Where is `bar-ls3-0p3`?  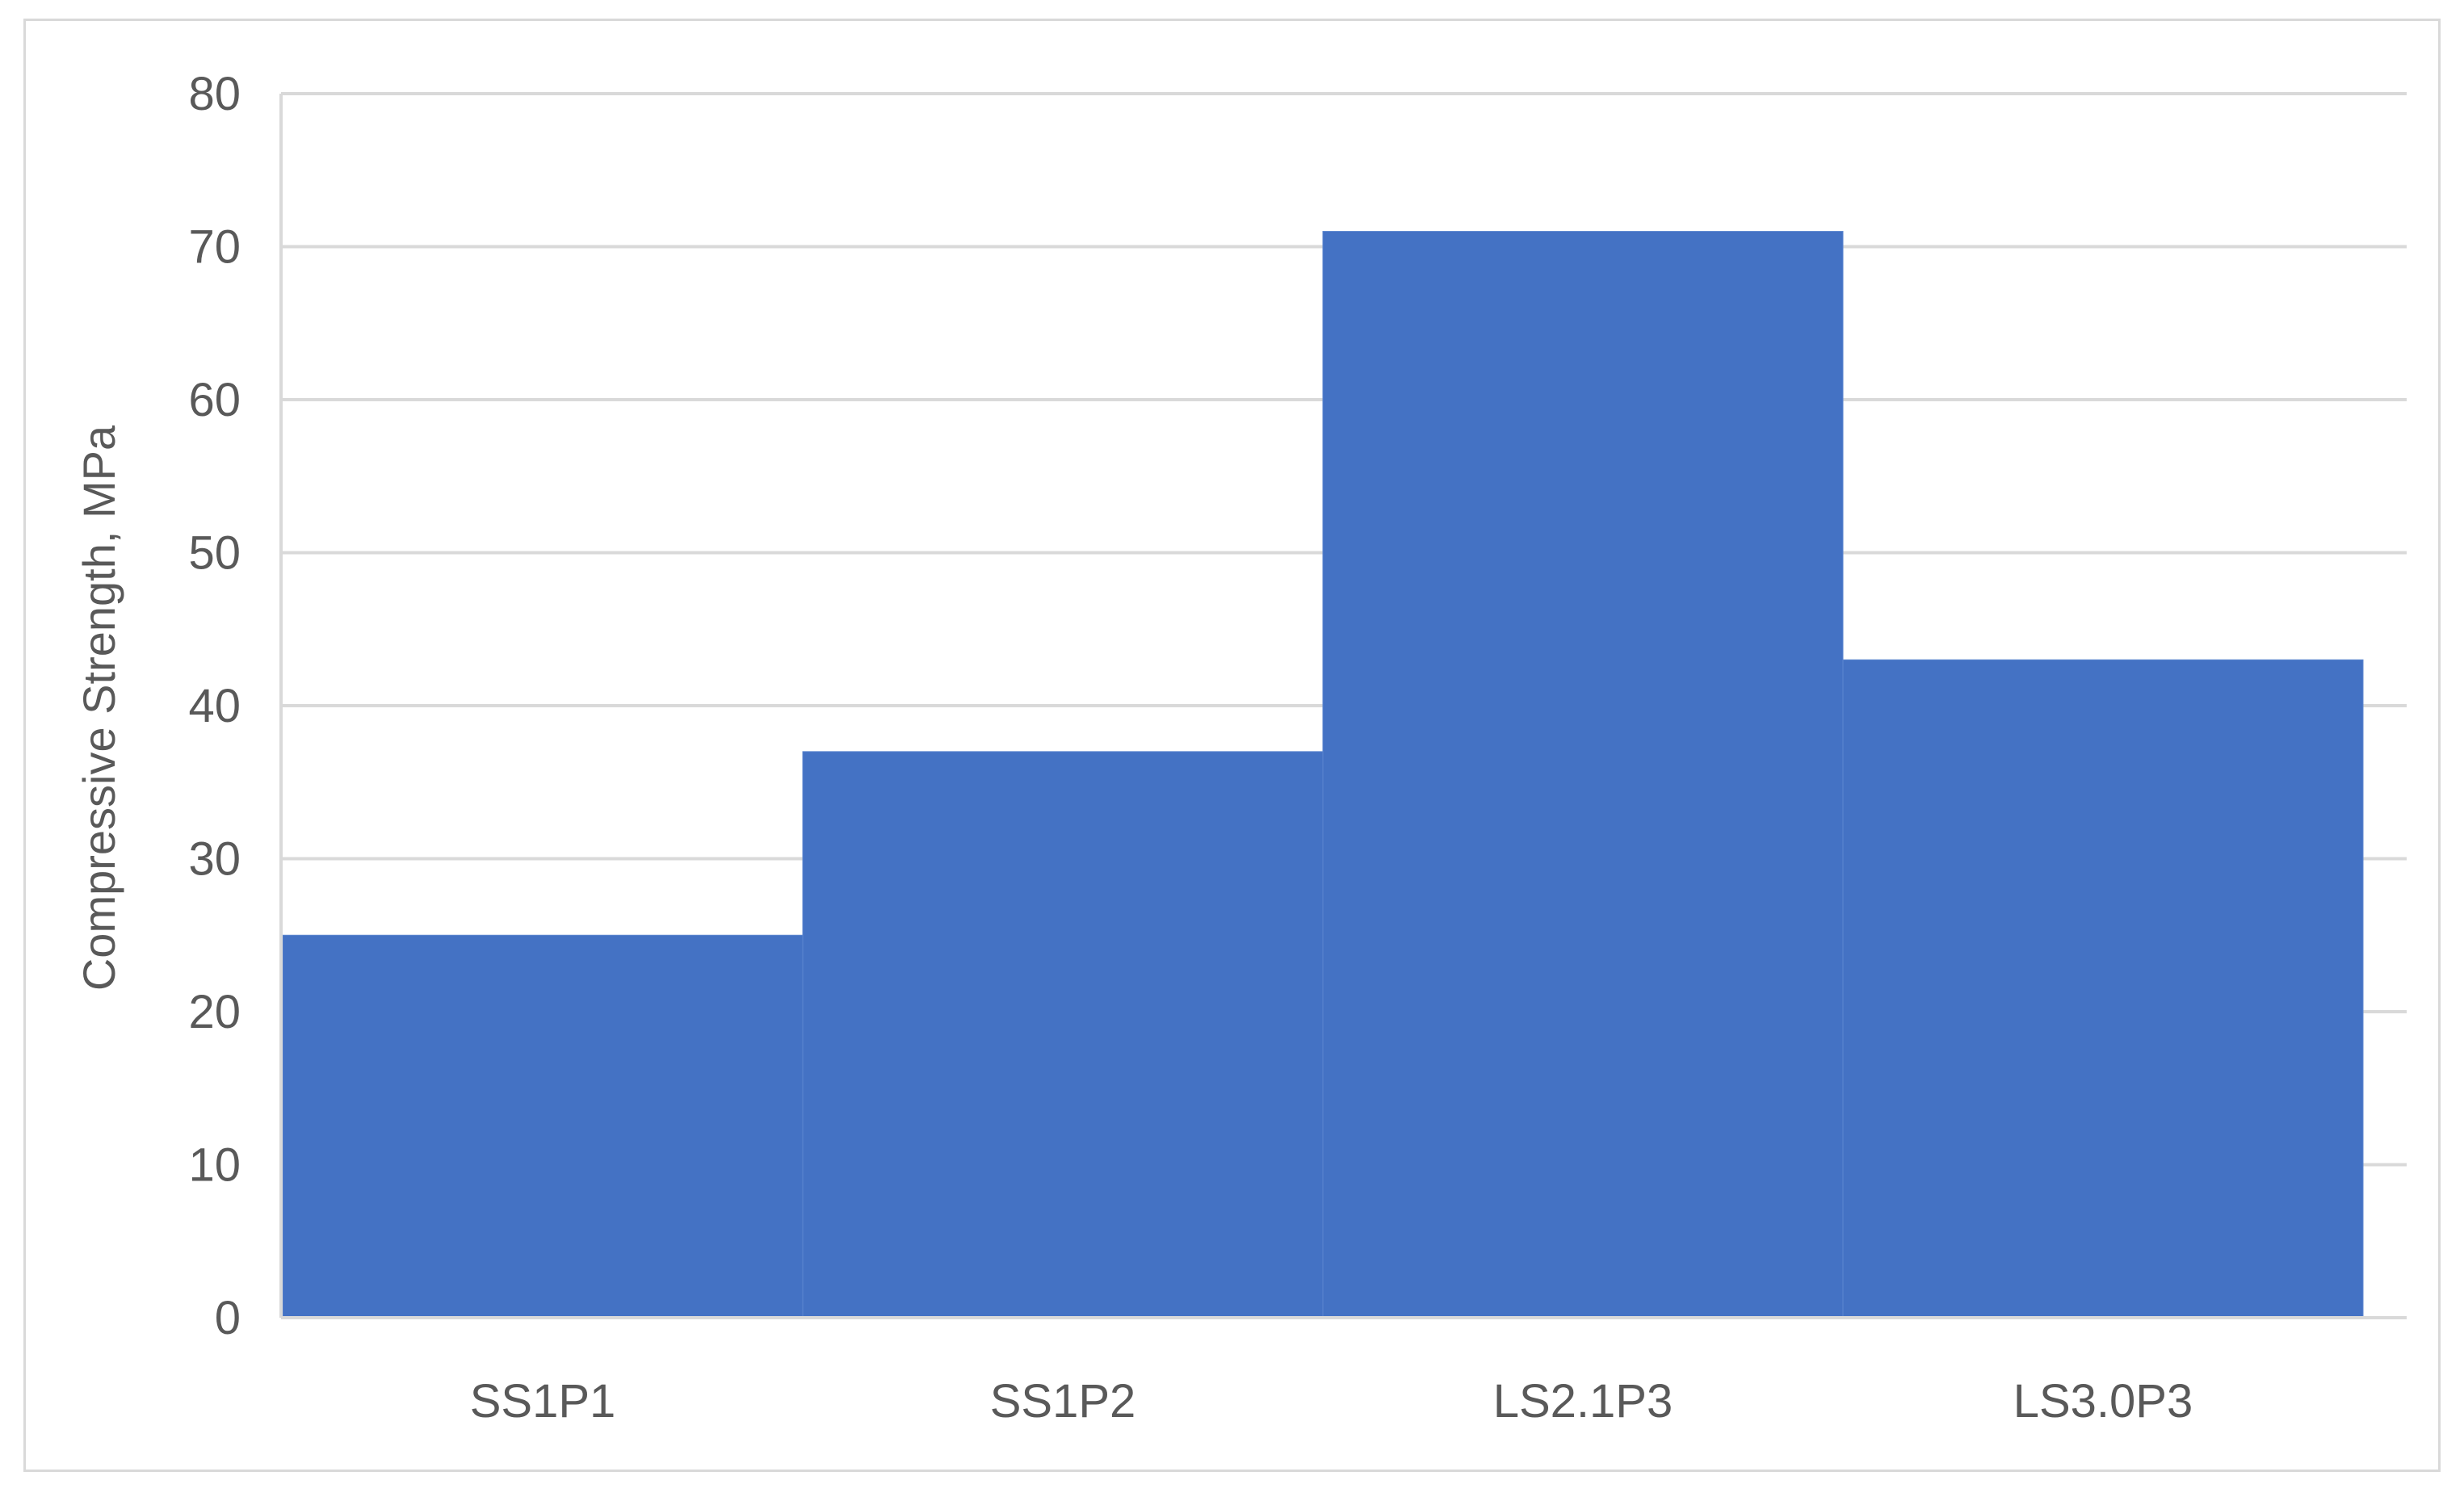 bar-ls3-0p3 is located at coordinates (2103, 989).